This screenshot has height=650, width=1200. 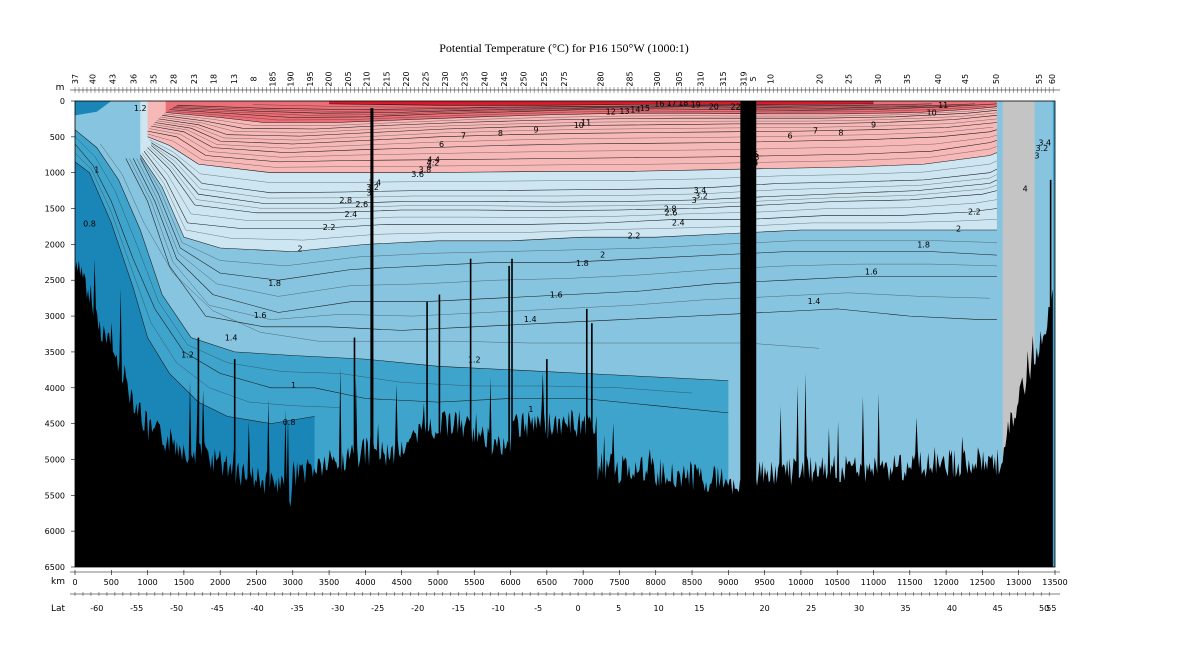 I want to click on x-tick-label: 13500, so click(x=1054, y=582).